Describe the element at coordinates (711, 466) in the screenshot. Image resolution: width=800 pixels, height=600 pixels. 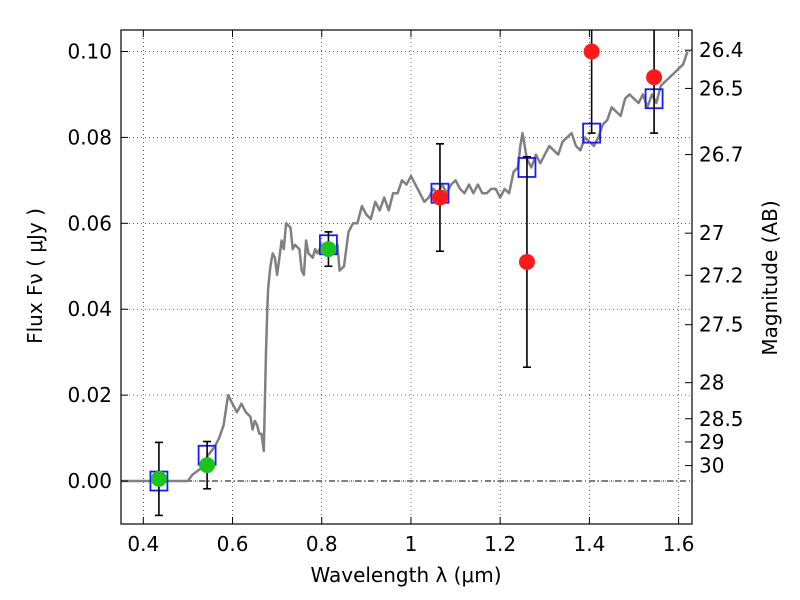
I see `y2-tick-label: 30` at that location.